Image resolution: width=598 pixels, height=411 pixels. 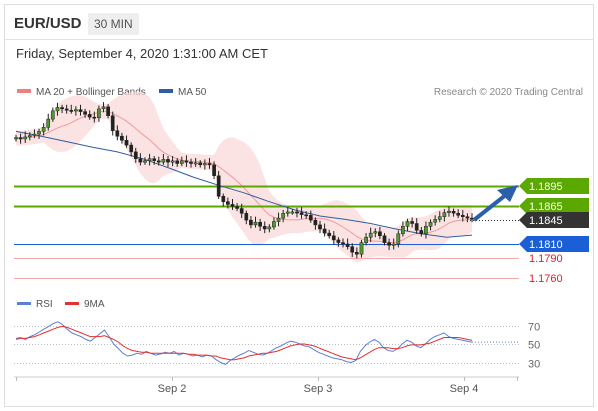 I want to click on rsi-level-label: 30, so click(x=534, y=365).